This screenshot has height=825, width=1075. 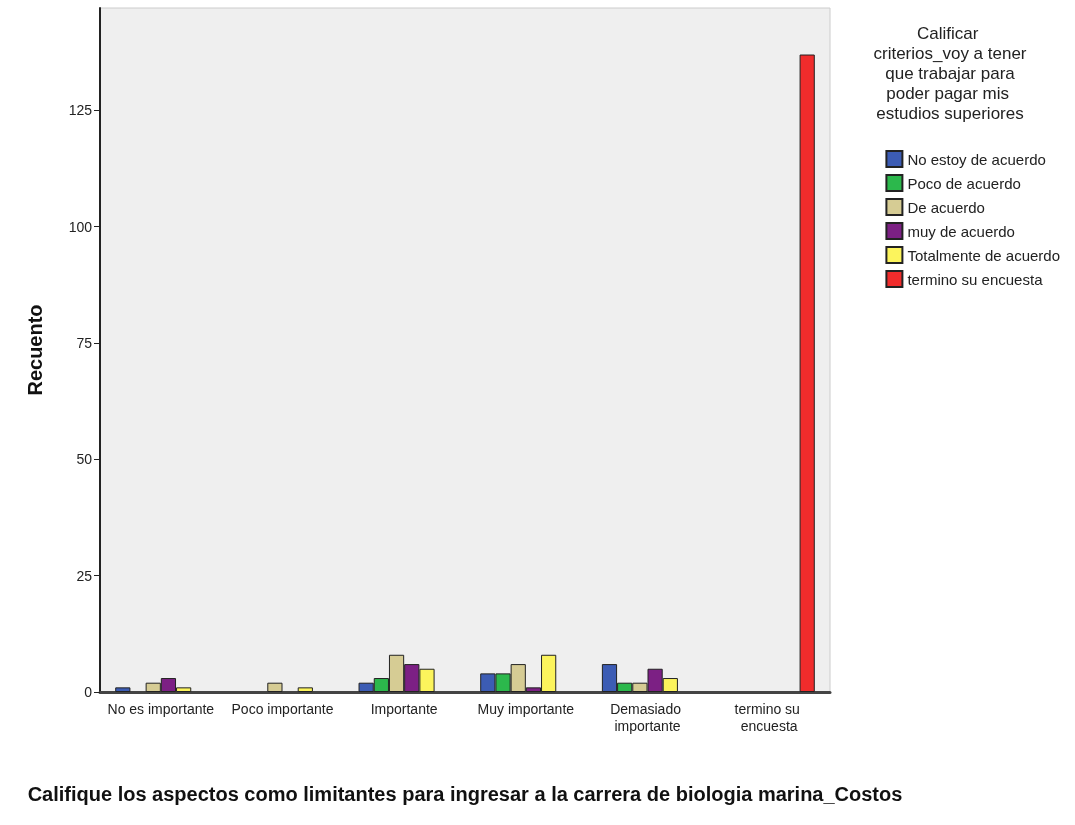 What do you see at coordinates (976, 159) in the screenshot?
I see `legend-label: No estoy de acuerdo` at bounding box center [976, 159].